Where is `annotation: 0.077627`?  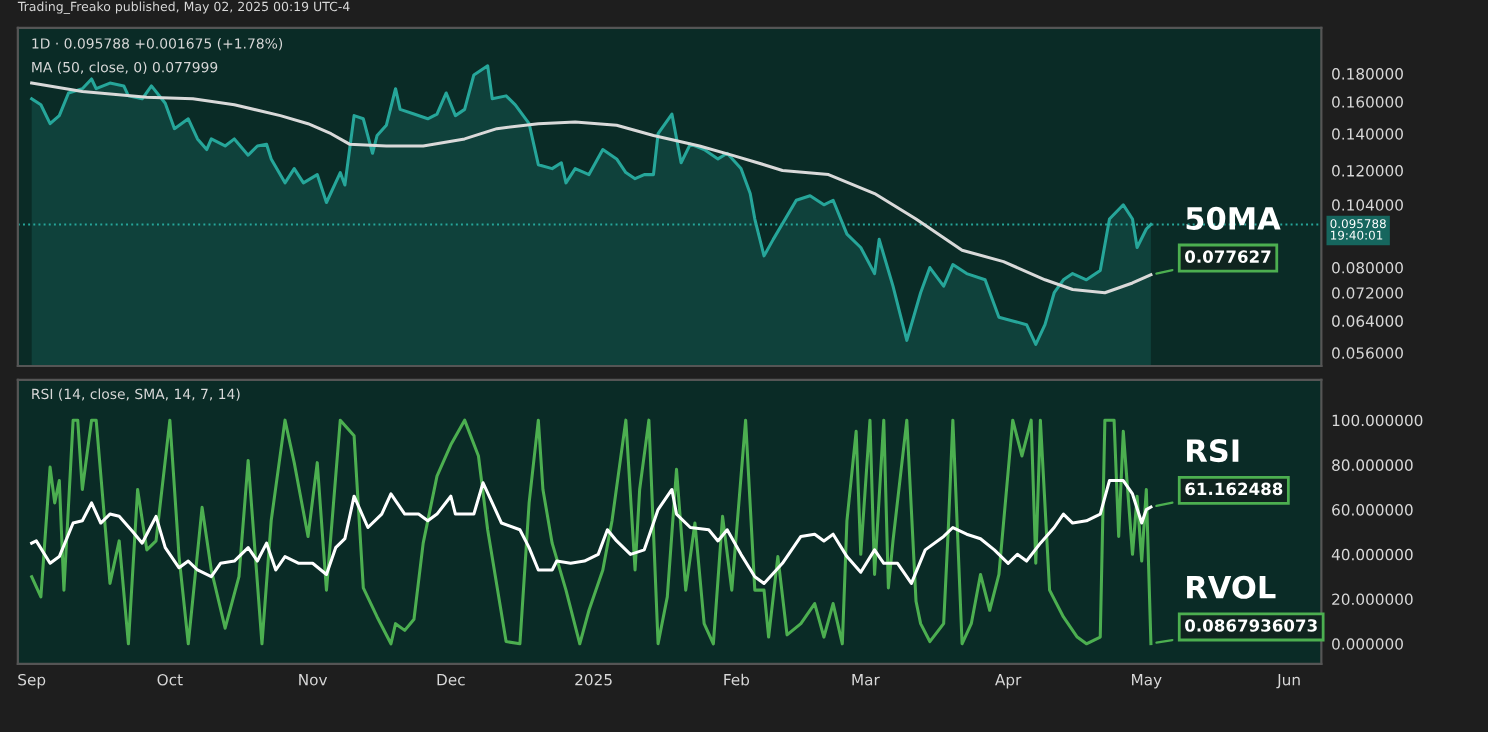 annotation: 0.077627 is located at coordinates (1228, 256).